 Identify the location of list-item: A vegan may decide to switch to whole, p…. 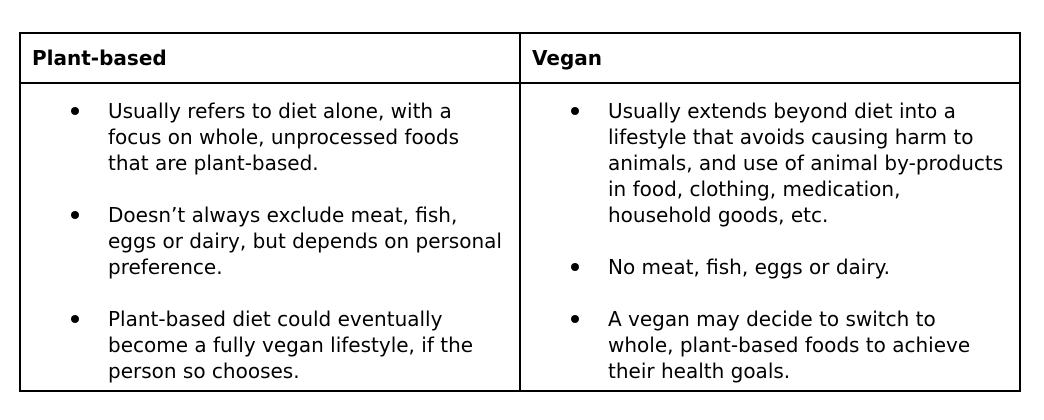
(770, 345).